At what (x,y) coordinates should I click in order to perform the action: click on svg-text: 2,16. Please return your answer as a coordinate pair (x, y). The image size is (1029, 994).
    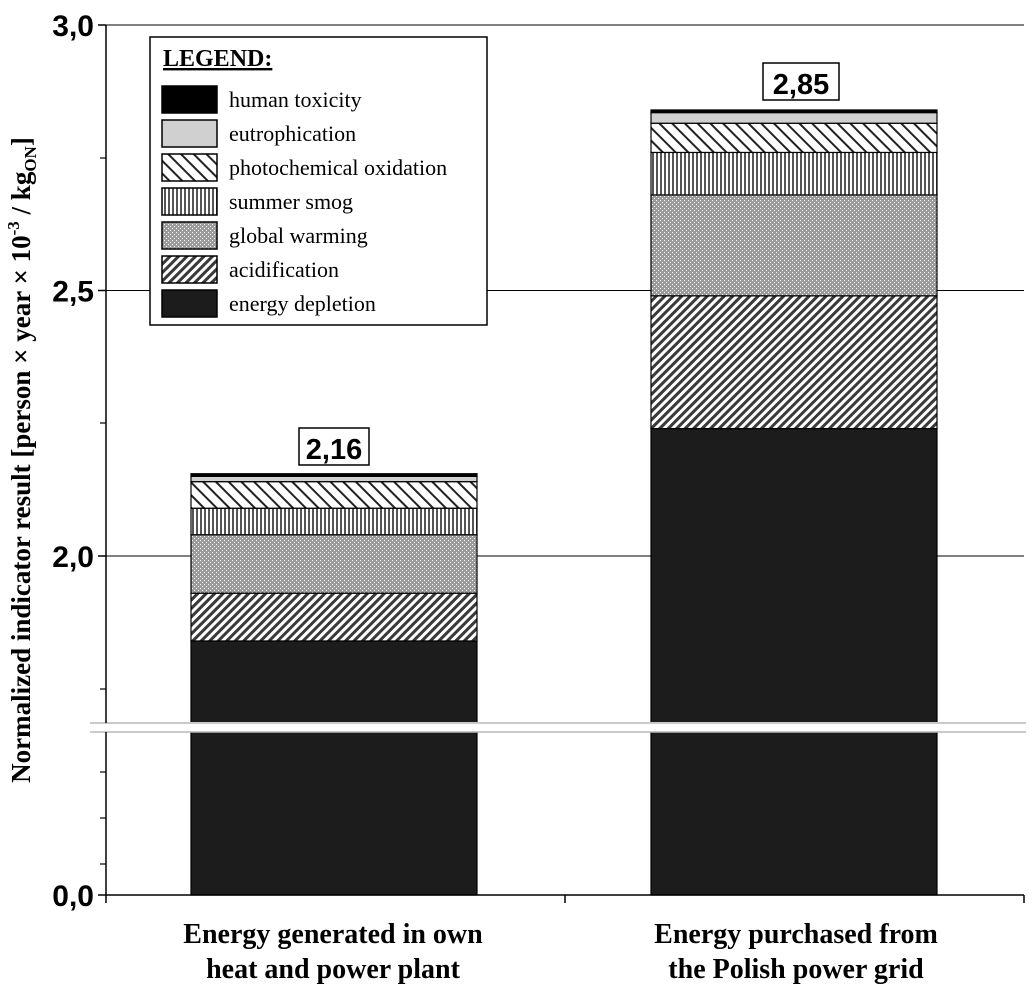
    Looking at the image, I should click on (334, 450).